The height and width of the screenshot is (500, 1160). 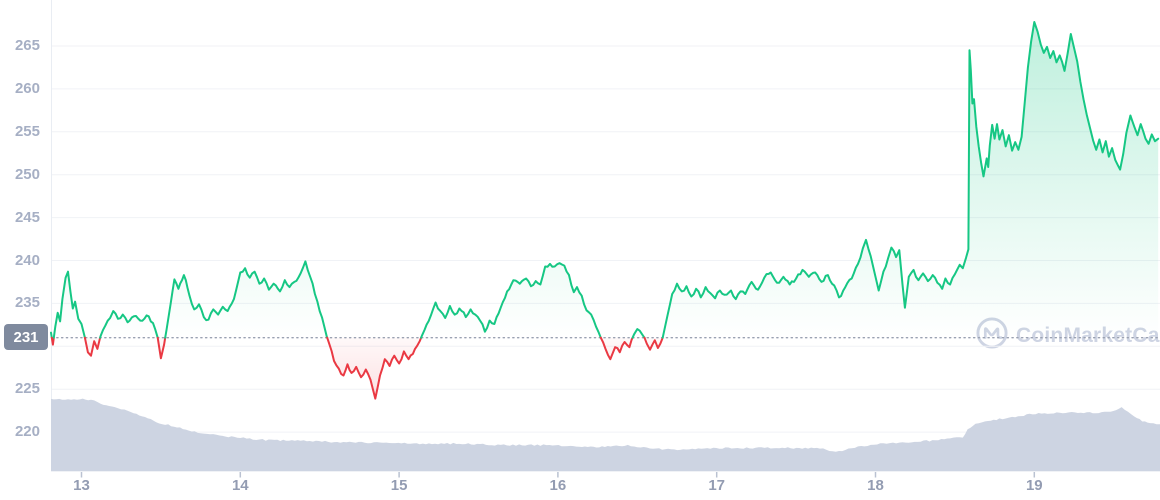 I want to click on x-axis-tick-label: 17, so click(x=717, y=485).